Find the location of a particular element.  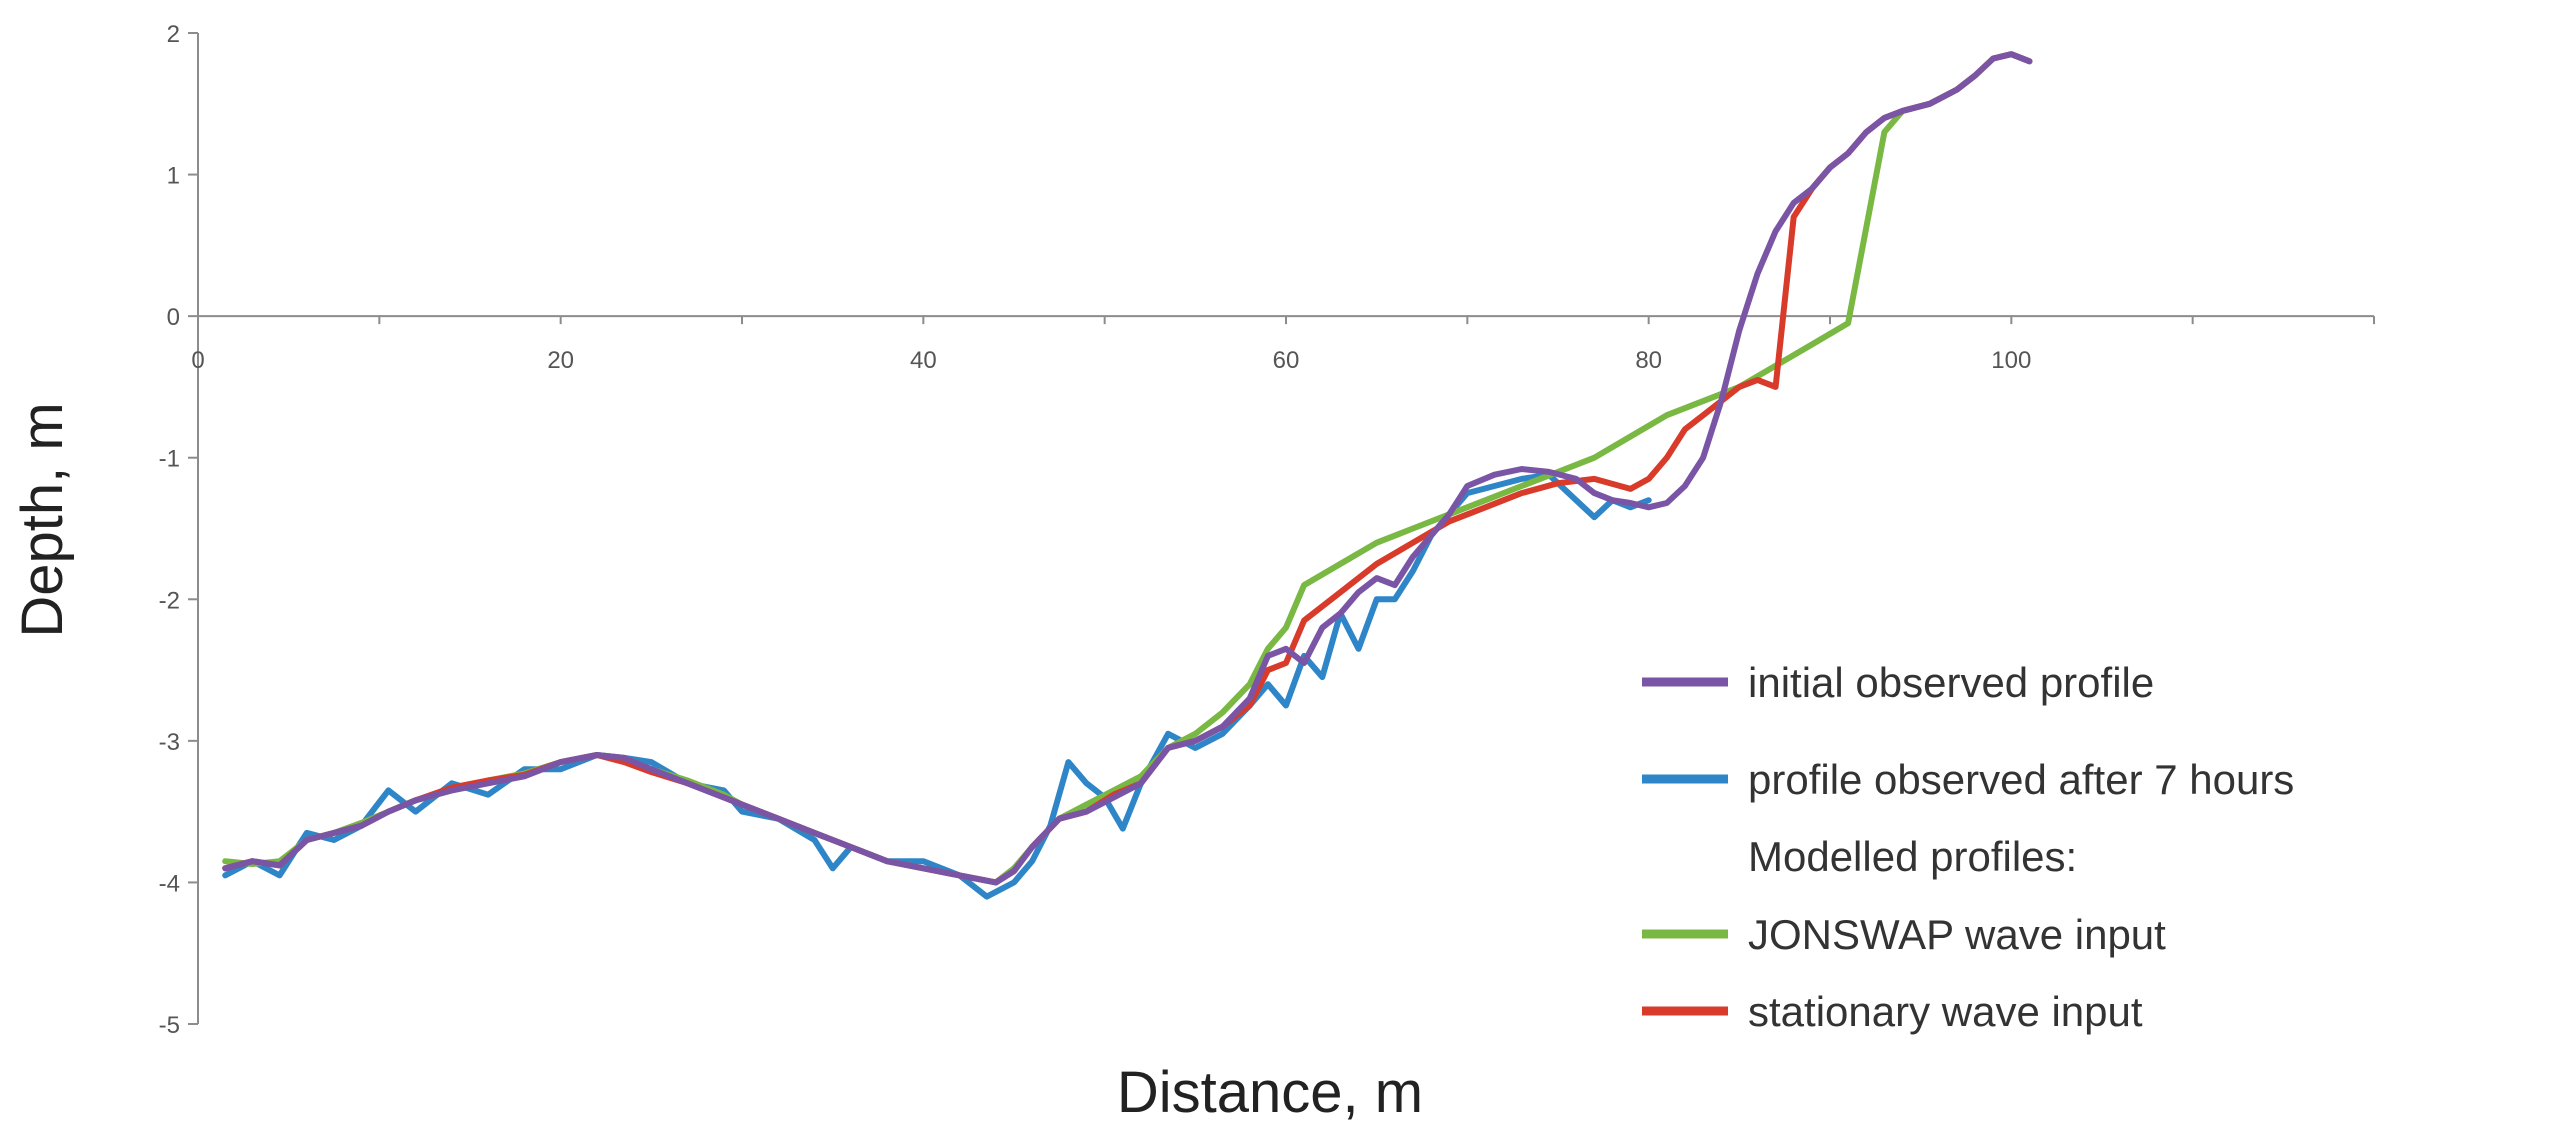

y-tick-label: -2 is located at coordinates (169, 600).